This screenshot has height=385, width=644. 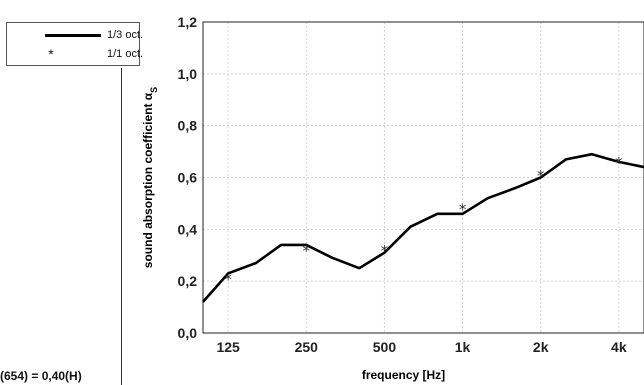 I want to click on y-tick-labels: 0,0 0,2 0,4 0,6 0,8 1,0 1,2, so click(x=188, y=177).